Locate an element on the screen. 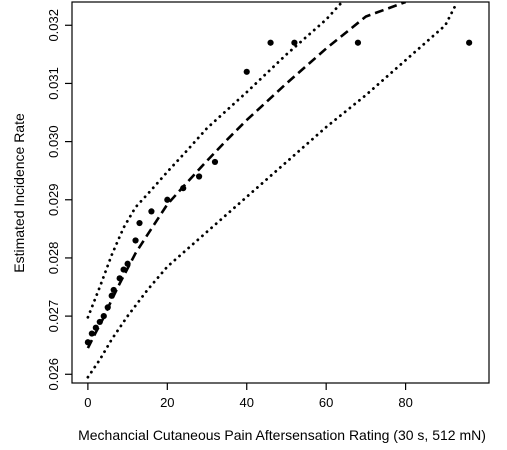 The height and width of the screenshot is (450, 507). y-tick-label: 0.026 is located at coordinates (53, 374).